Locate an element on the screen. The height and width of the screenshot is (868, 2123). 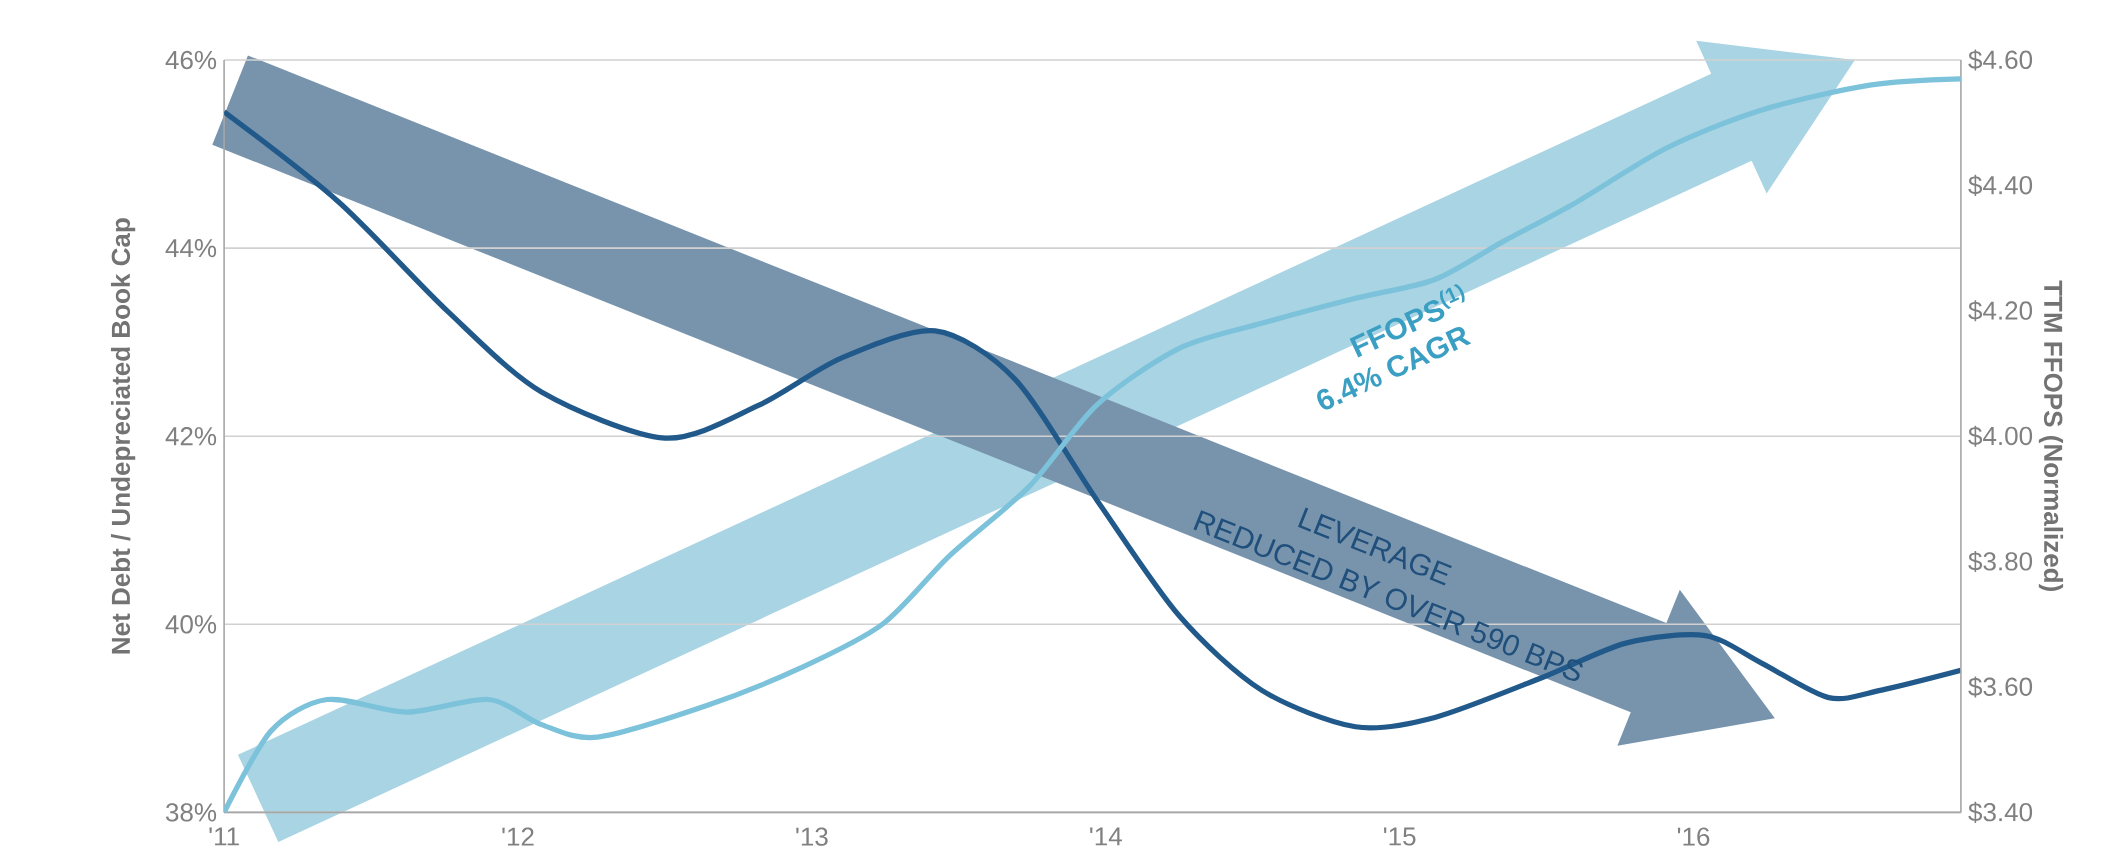
y-axis-title: Net Debt / Undepreciated Book Cap is located at coordinates (123, 436).